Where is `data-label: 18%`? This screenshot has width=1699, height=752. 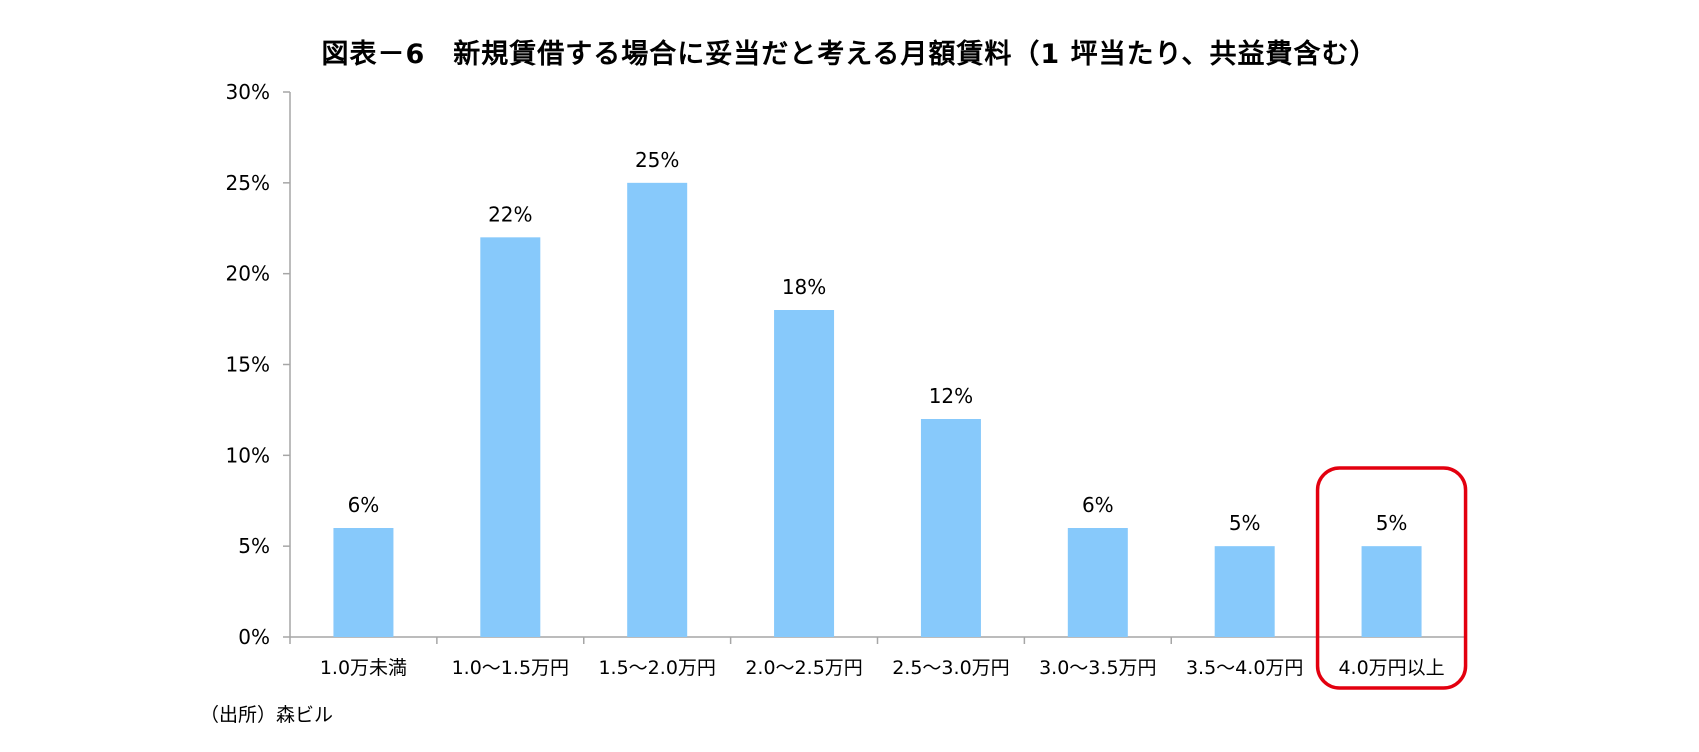
data-label: 18% is located at coordinates (804, 287).